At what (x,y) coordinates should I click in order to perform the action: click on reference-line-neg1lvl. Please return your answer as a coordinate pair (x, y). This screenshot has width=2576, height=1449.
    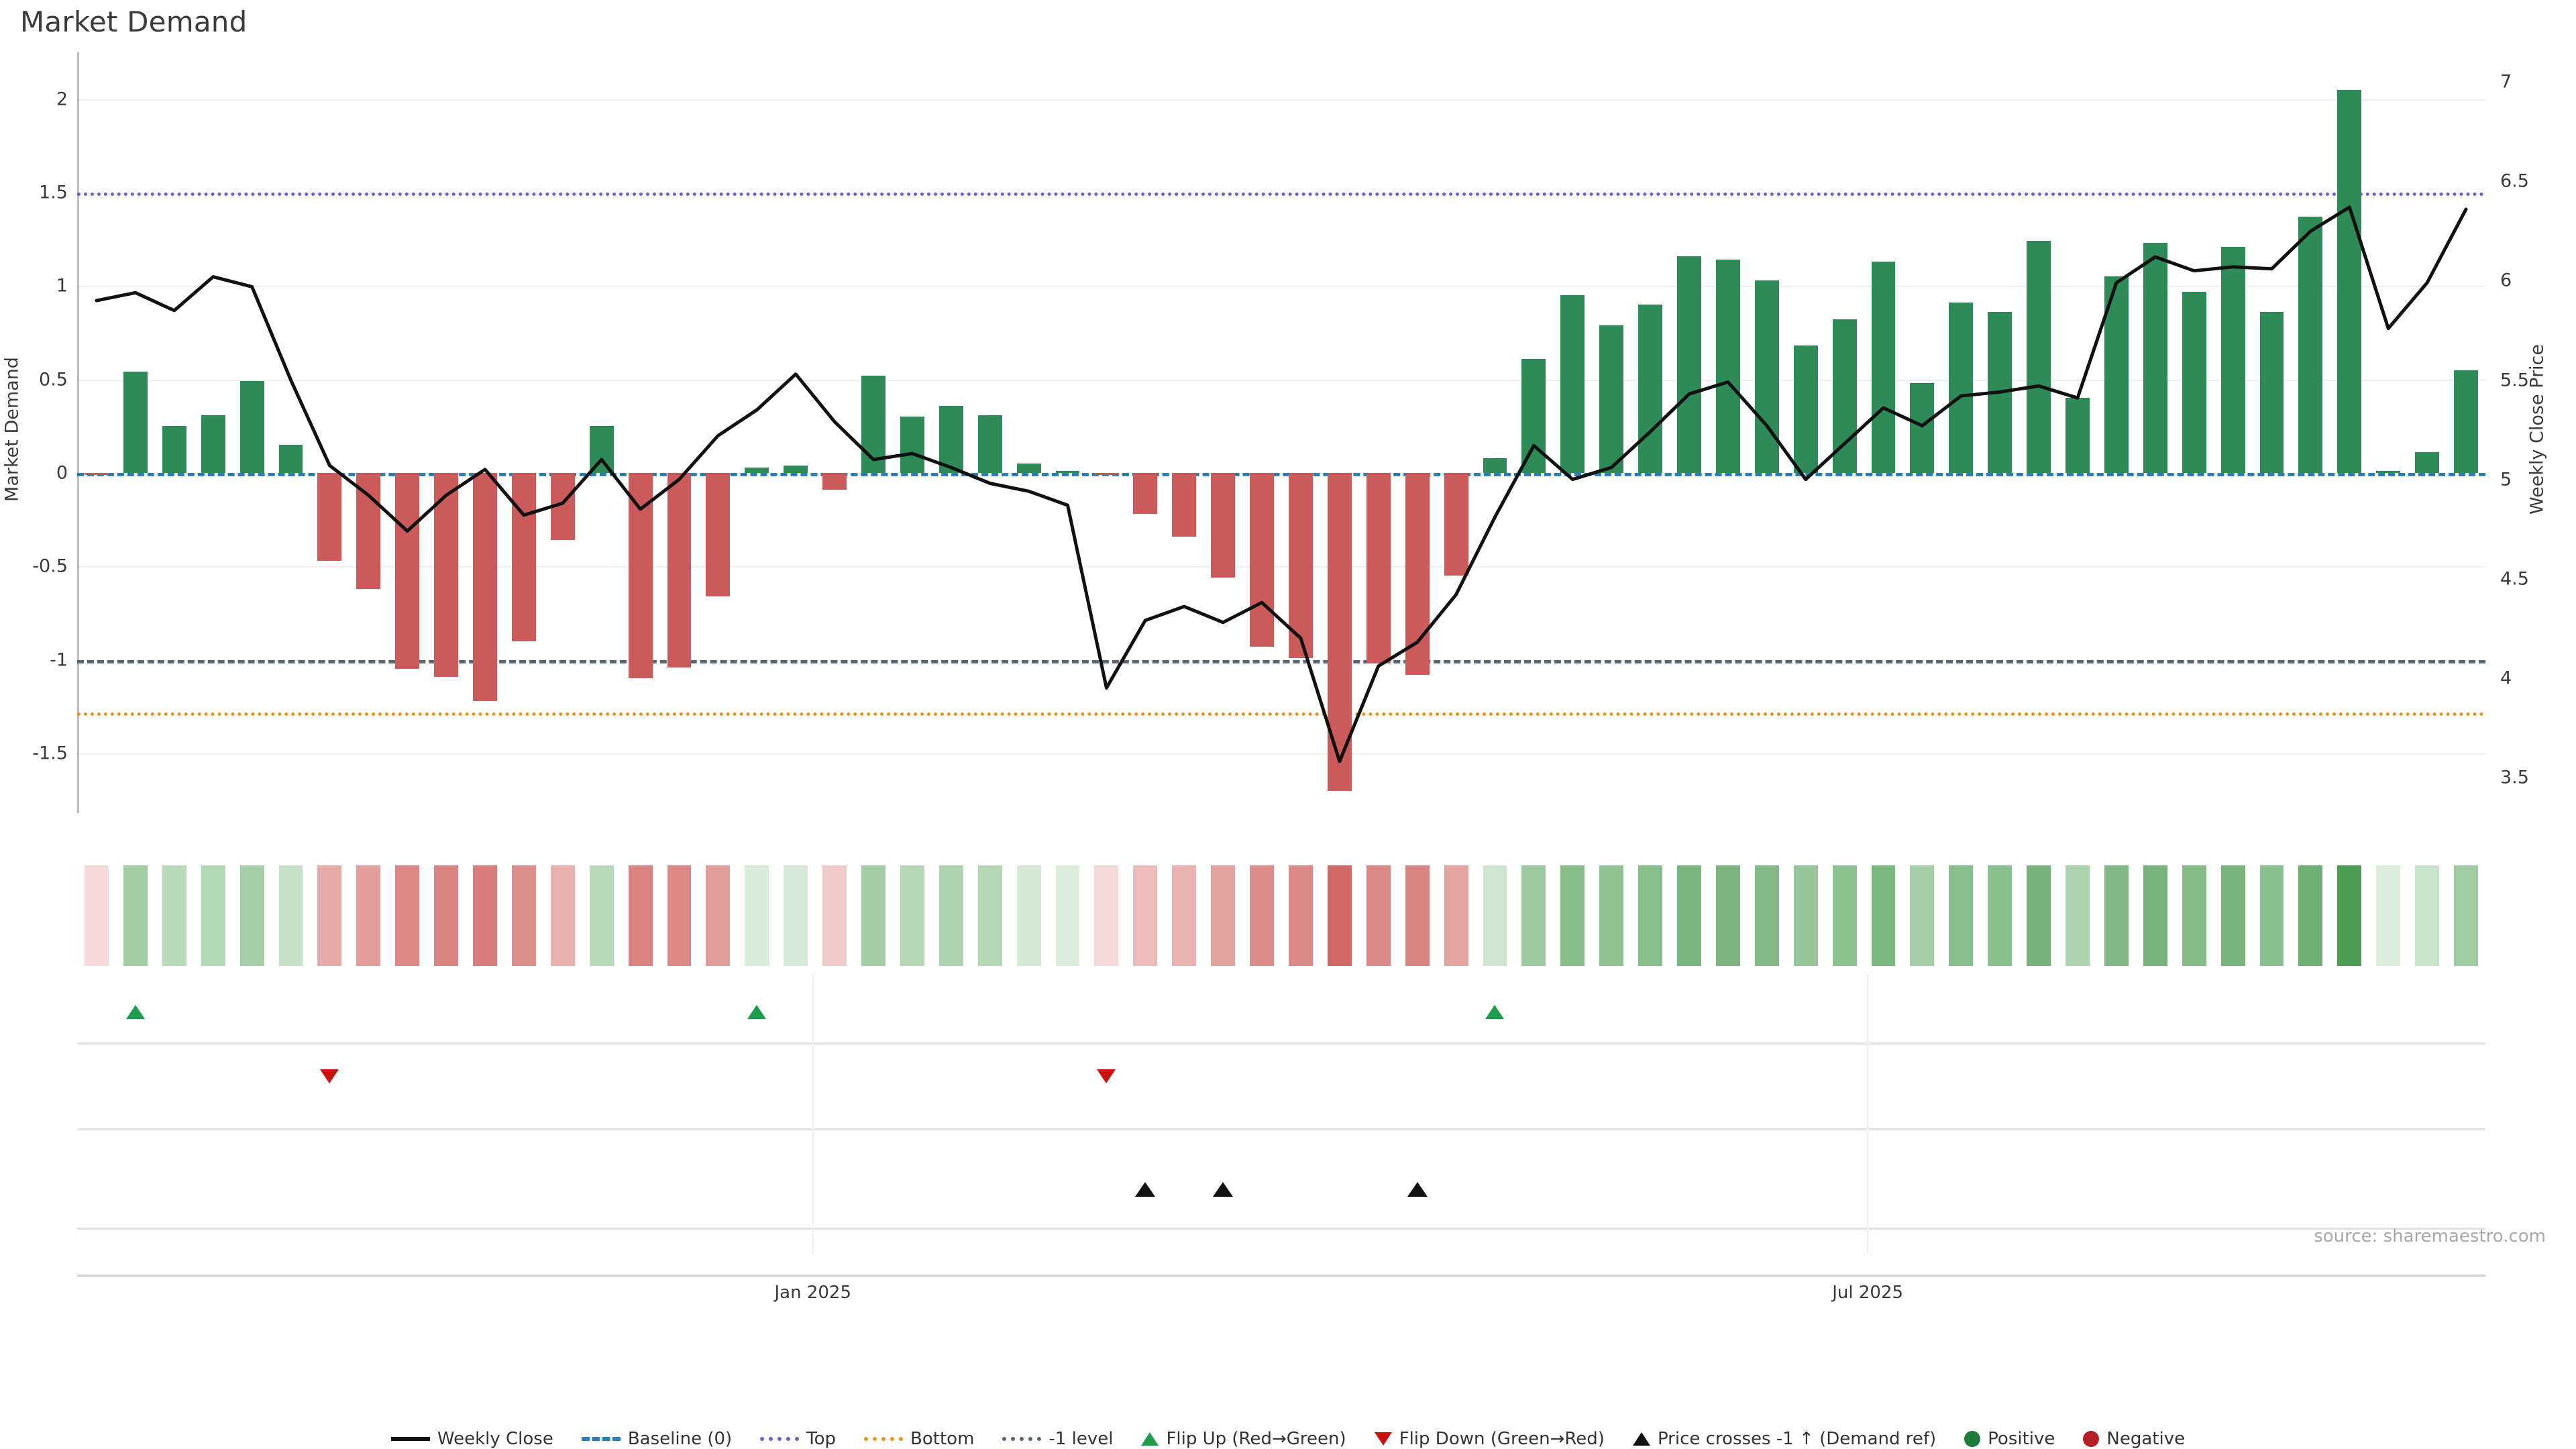
    Looking at the image, I should click on (1281, 661).